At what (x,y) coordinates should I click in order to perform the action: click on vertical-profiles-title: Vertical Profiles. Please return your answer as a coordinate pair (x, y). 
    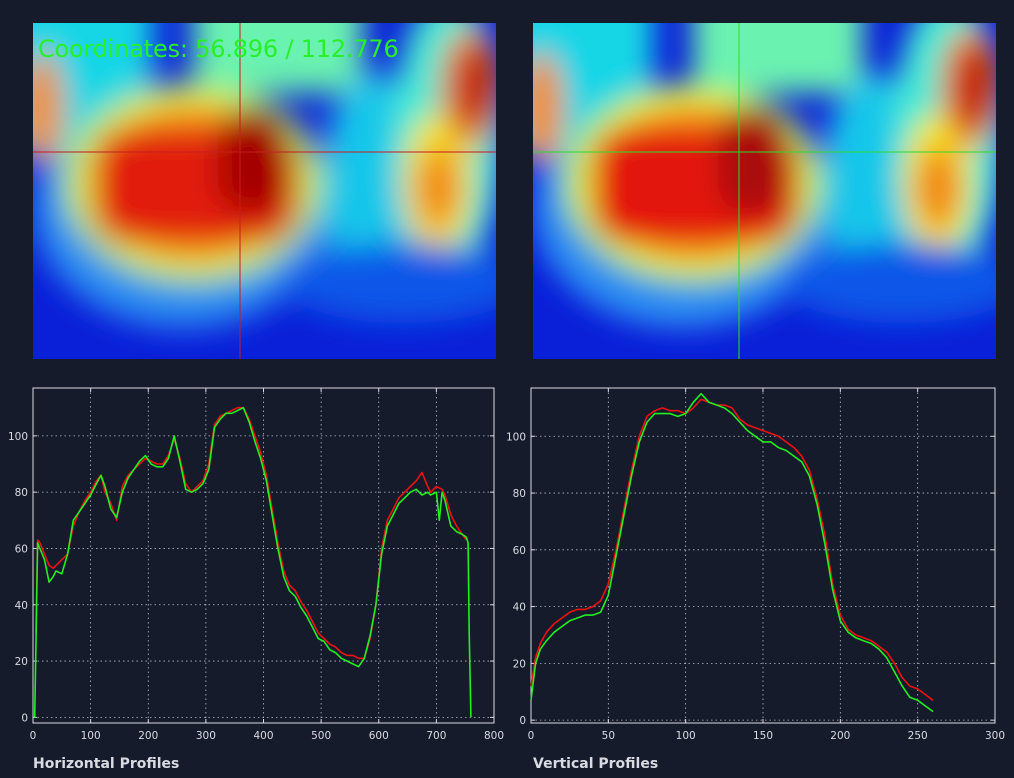
    Looking at the image, I should click on (596, 764).